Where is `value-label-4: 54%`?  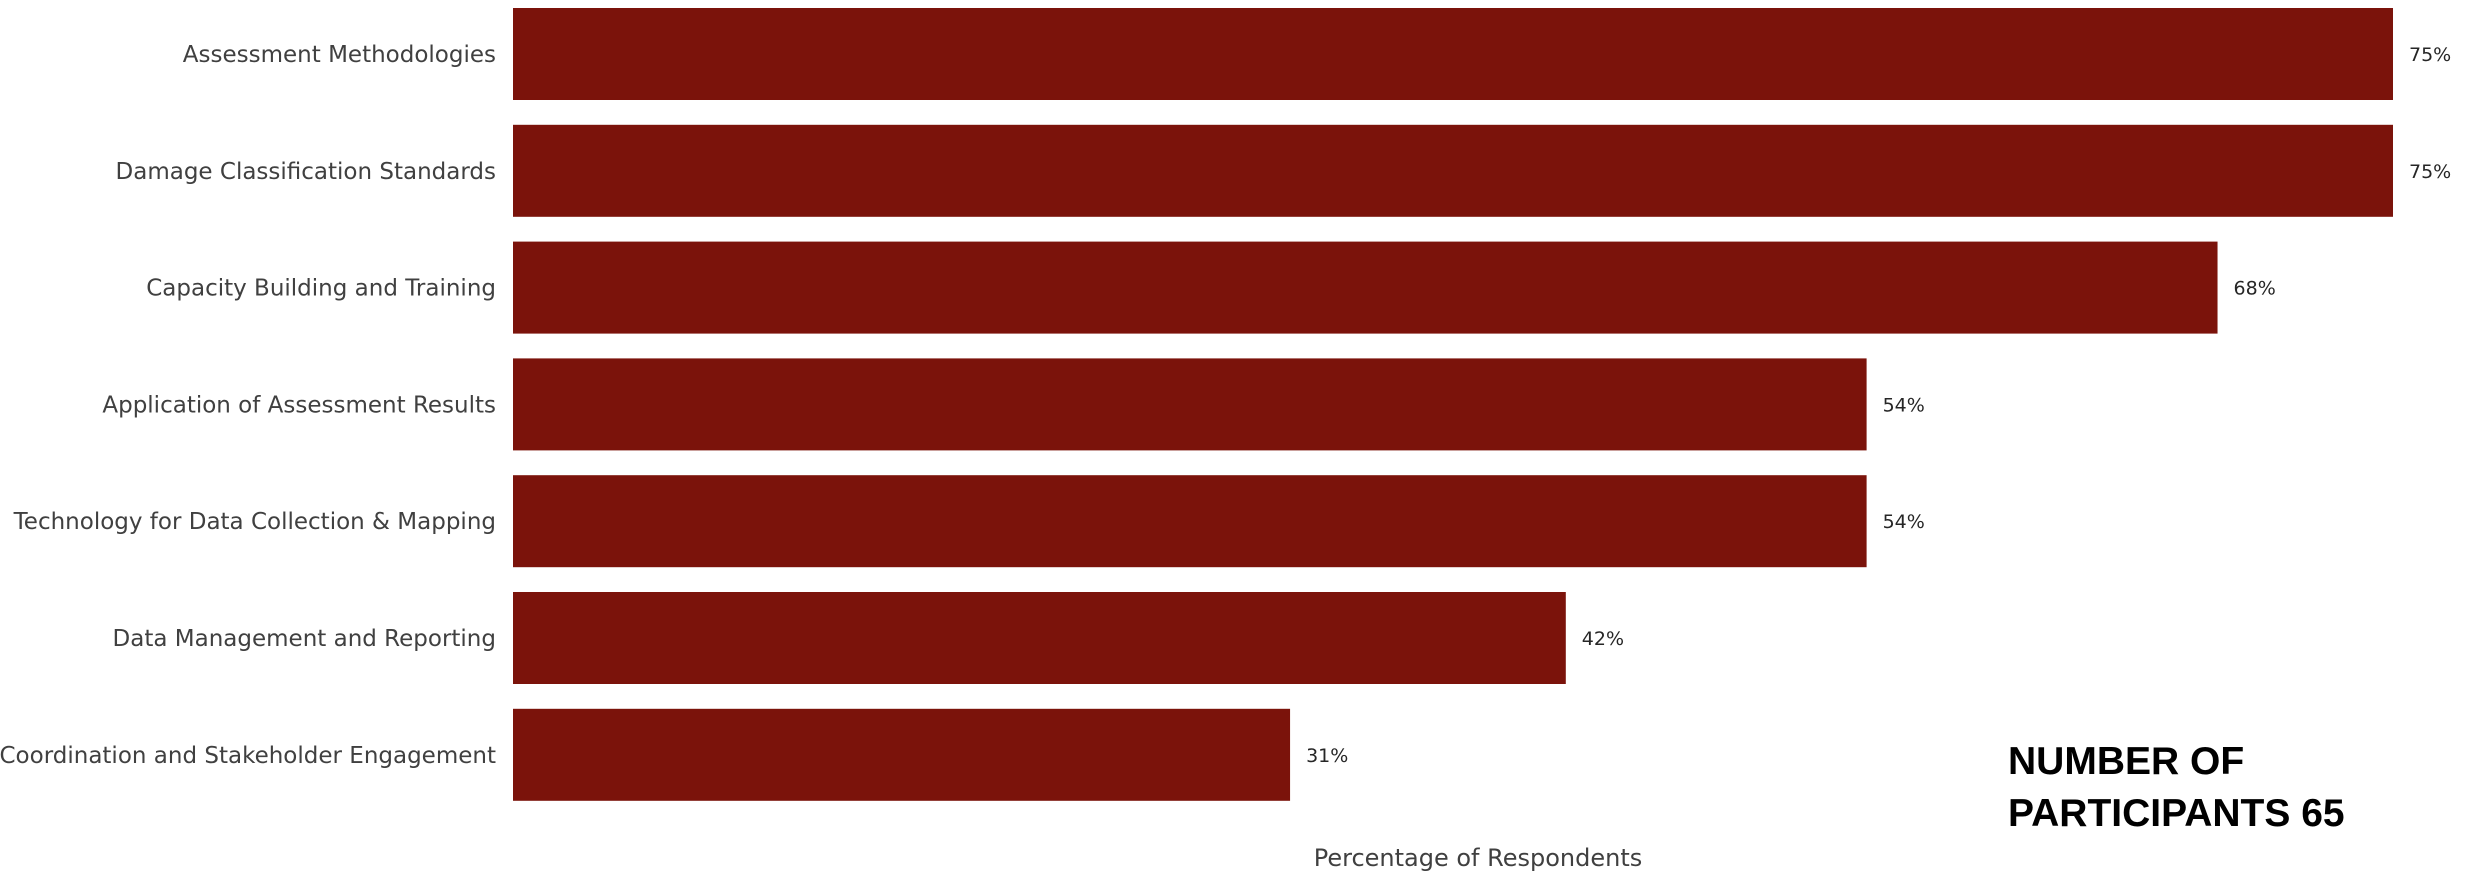
value-label-4: 54% is located at coordinates (1904, 405).